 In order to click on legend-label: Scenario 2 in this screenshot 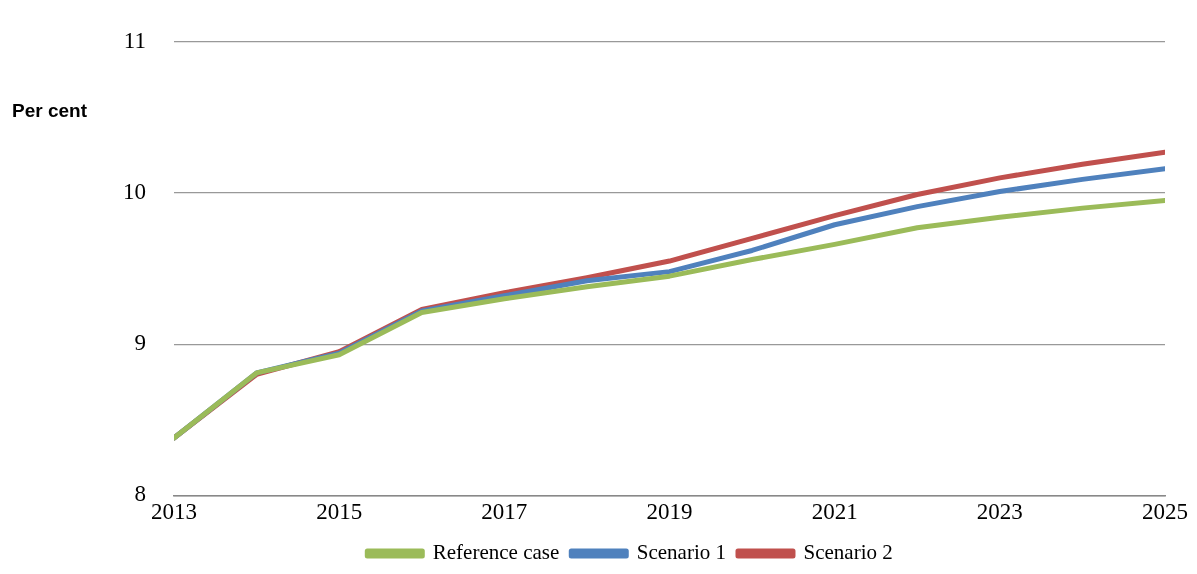, I will do `click(848, 552)`.